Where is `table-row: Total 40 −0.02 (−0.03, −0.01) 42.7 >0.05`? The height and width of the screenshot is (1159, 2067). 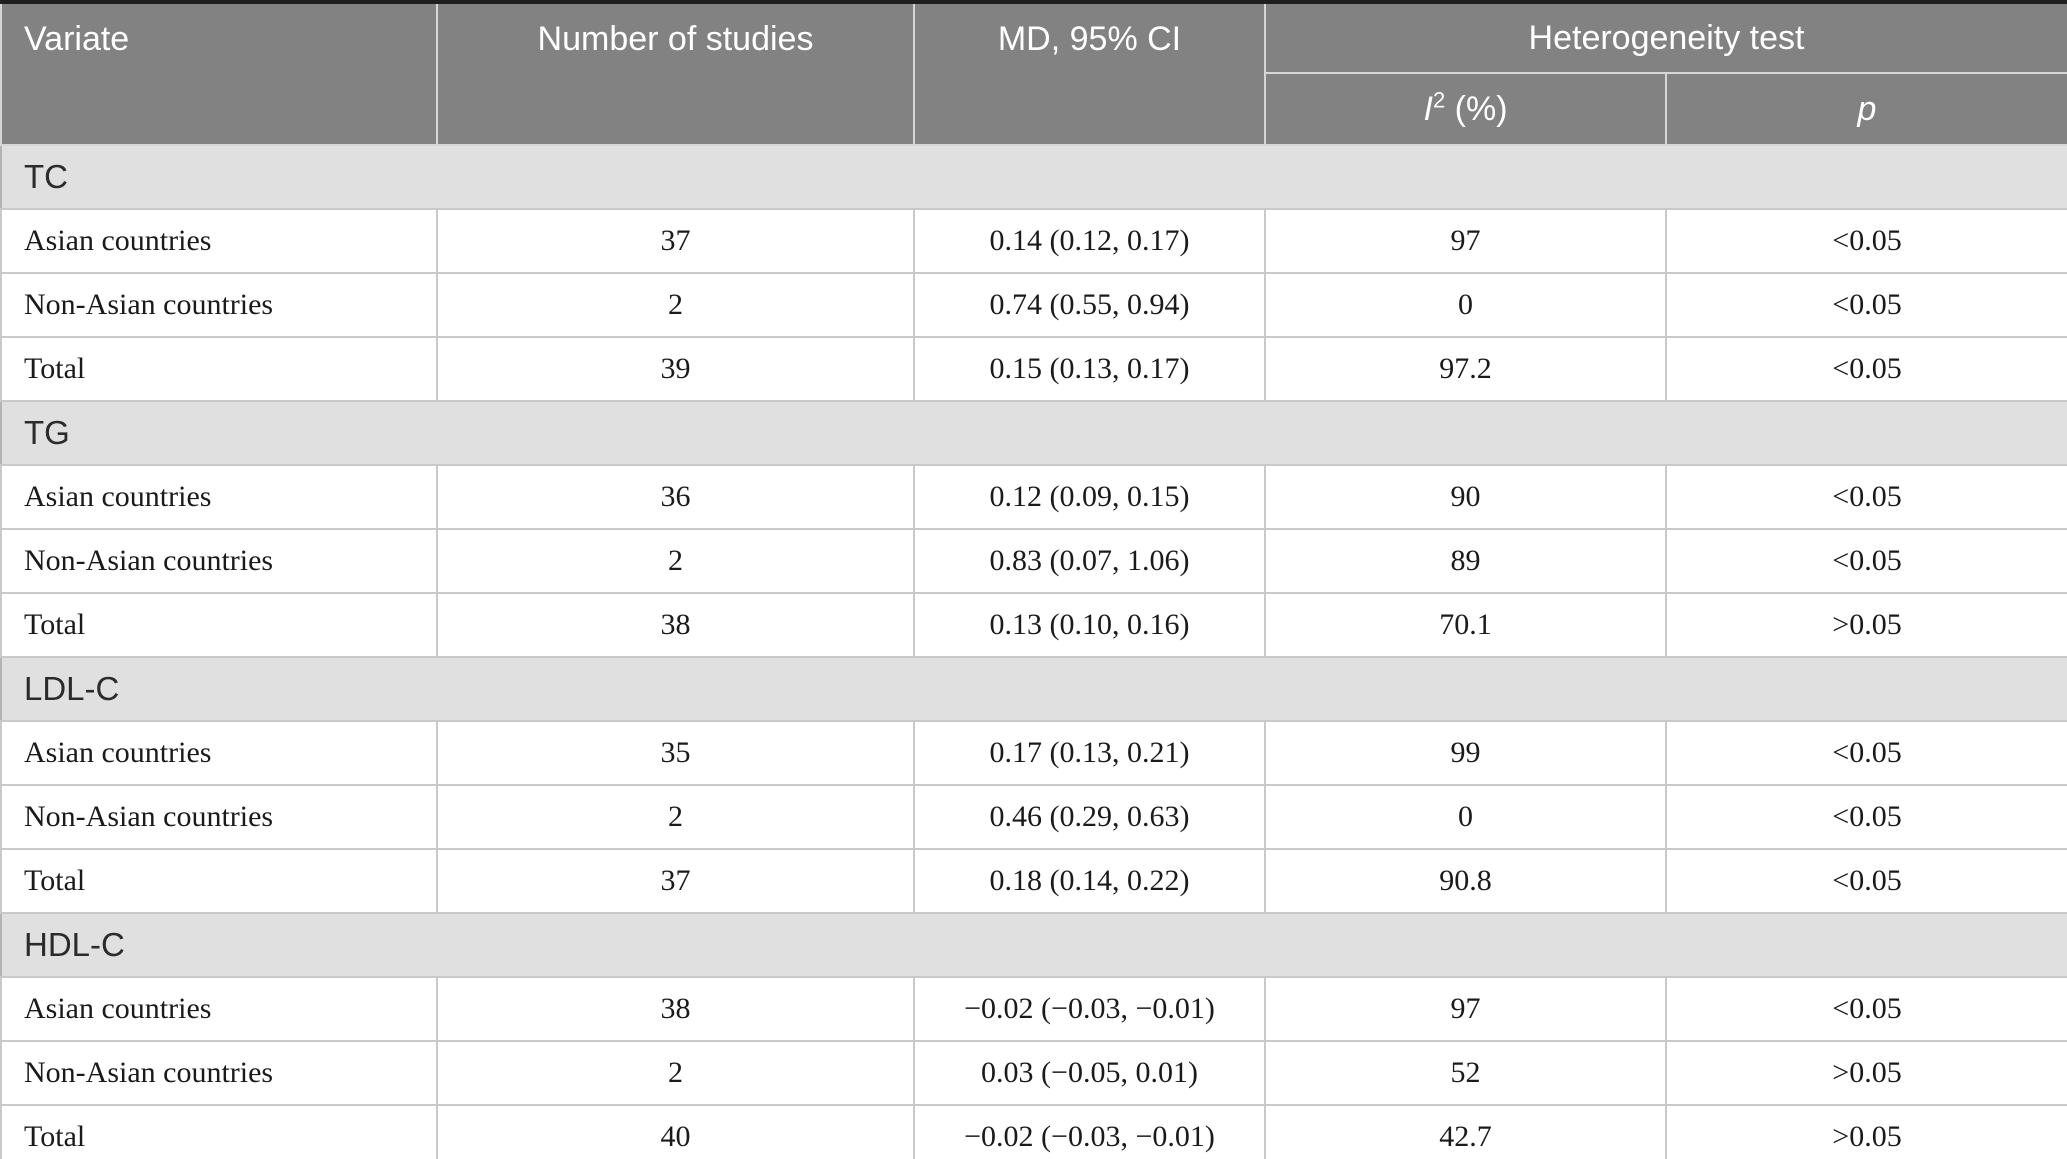 table-row: Total 40 −0.02 (−0.03, −0.01) 42.7 >0.05 is located at coordinates (1033, 1131).